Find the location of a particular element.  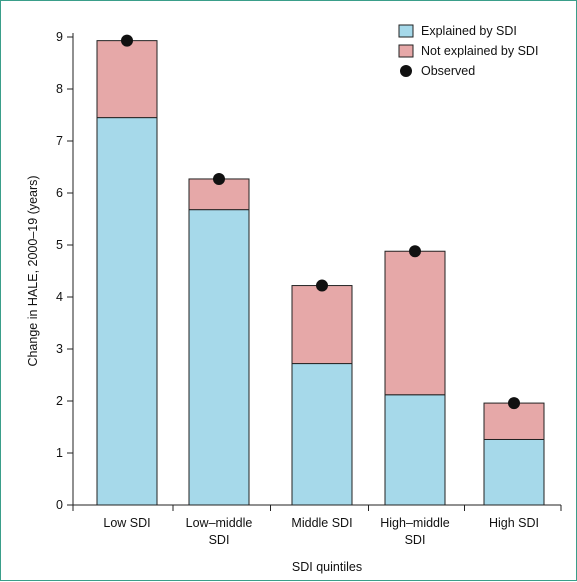

legend-marker-observed is located at coordinates (406, 71).